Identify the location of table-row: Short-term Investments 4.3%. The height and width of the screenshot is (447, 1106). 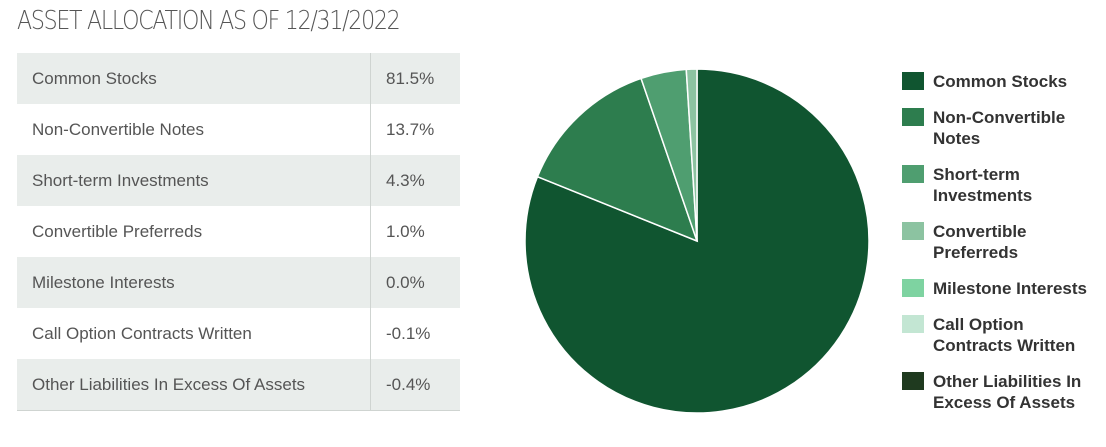
(238, 180).